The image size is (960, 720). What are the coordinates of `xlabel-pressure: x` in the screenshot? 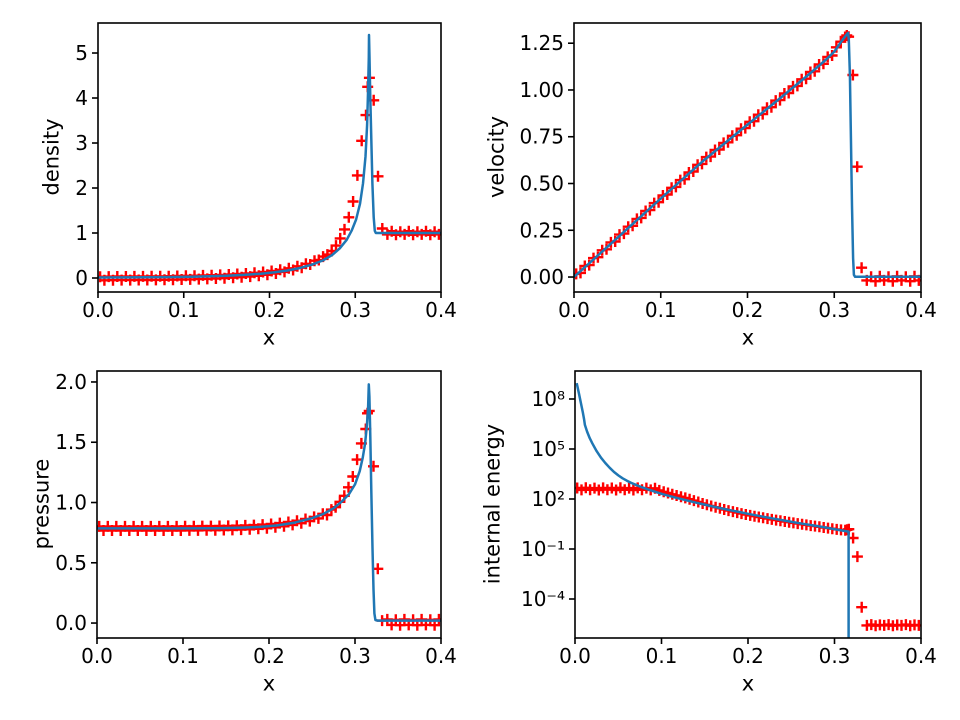 It's located at (269, 683).